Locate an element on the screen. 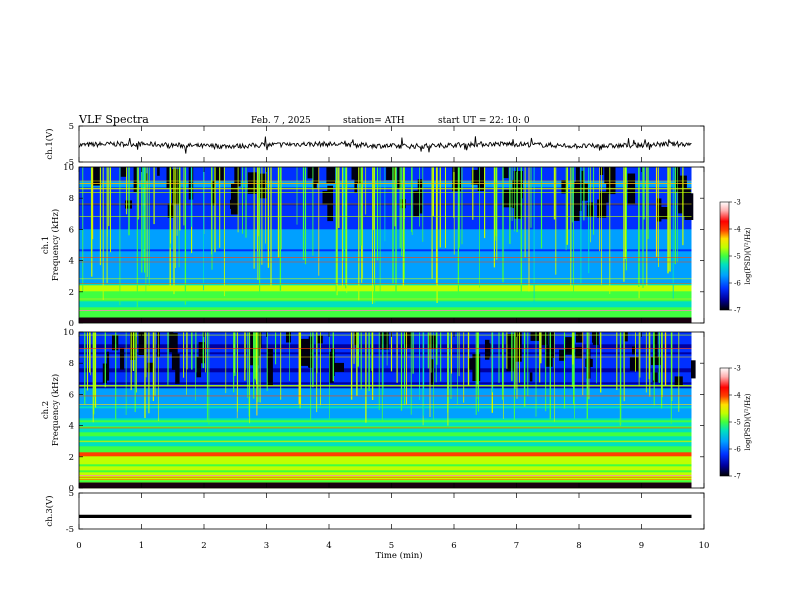  time-tick-label: 9 is located at coordinates (641, 546).